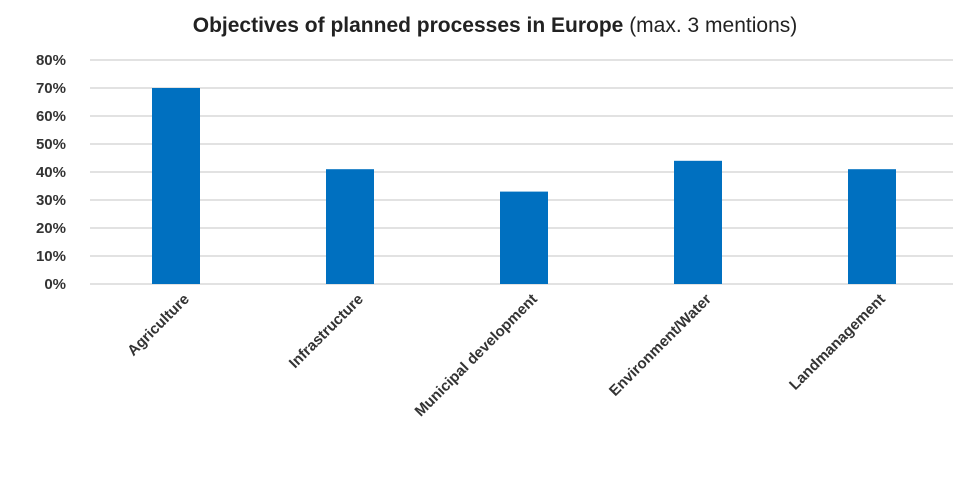 The width and height of the screenshot is (953, 495). I want to click on y-tick-label: 80%, so click(51, 60).